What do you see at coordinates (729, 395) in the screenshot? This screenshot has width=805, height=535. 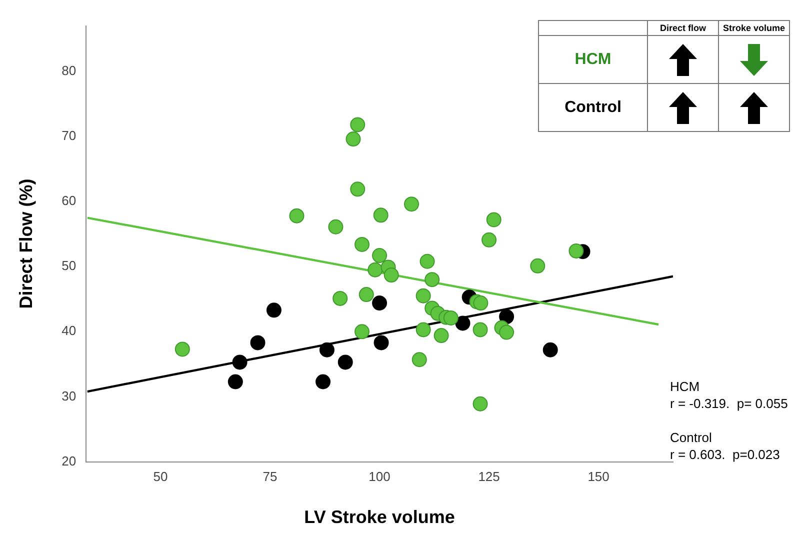 I see `annotation: HCM r = -0.319. p= 0.055` at bounding box center [729, 395].